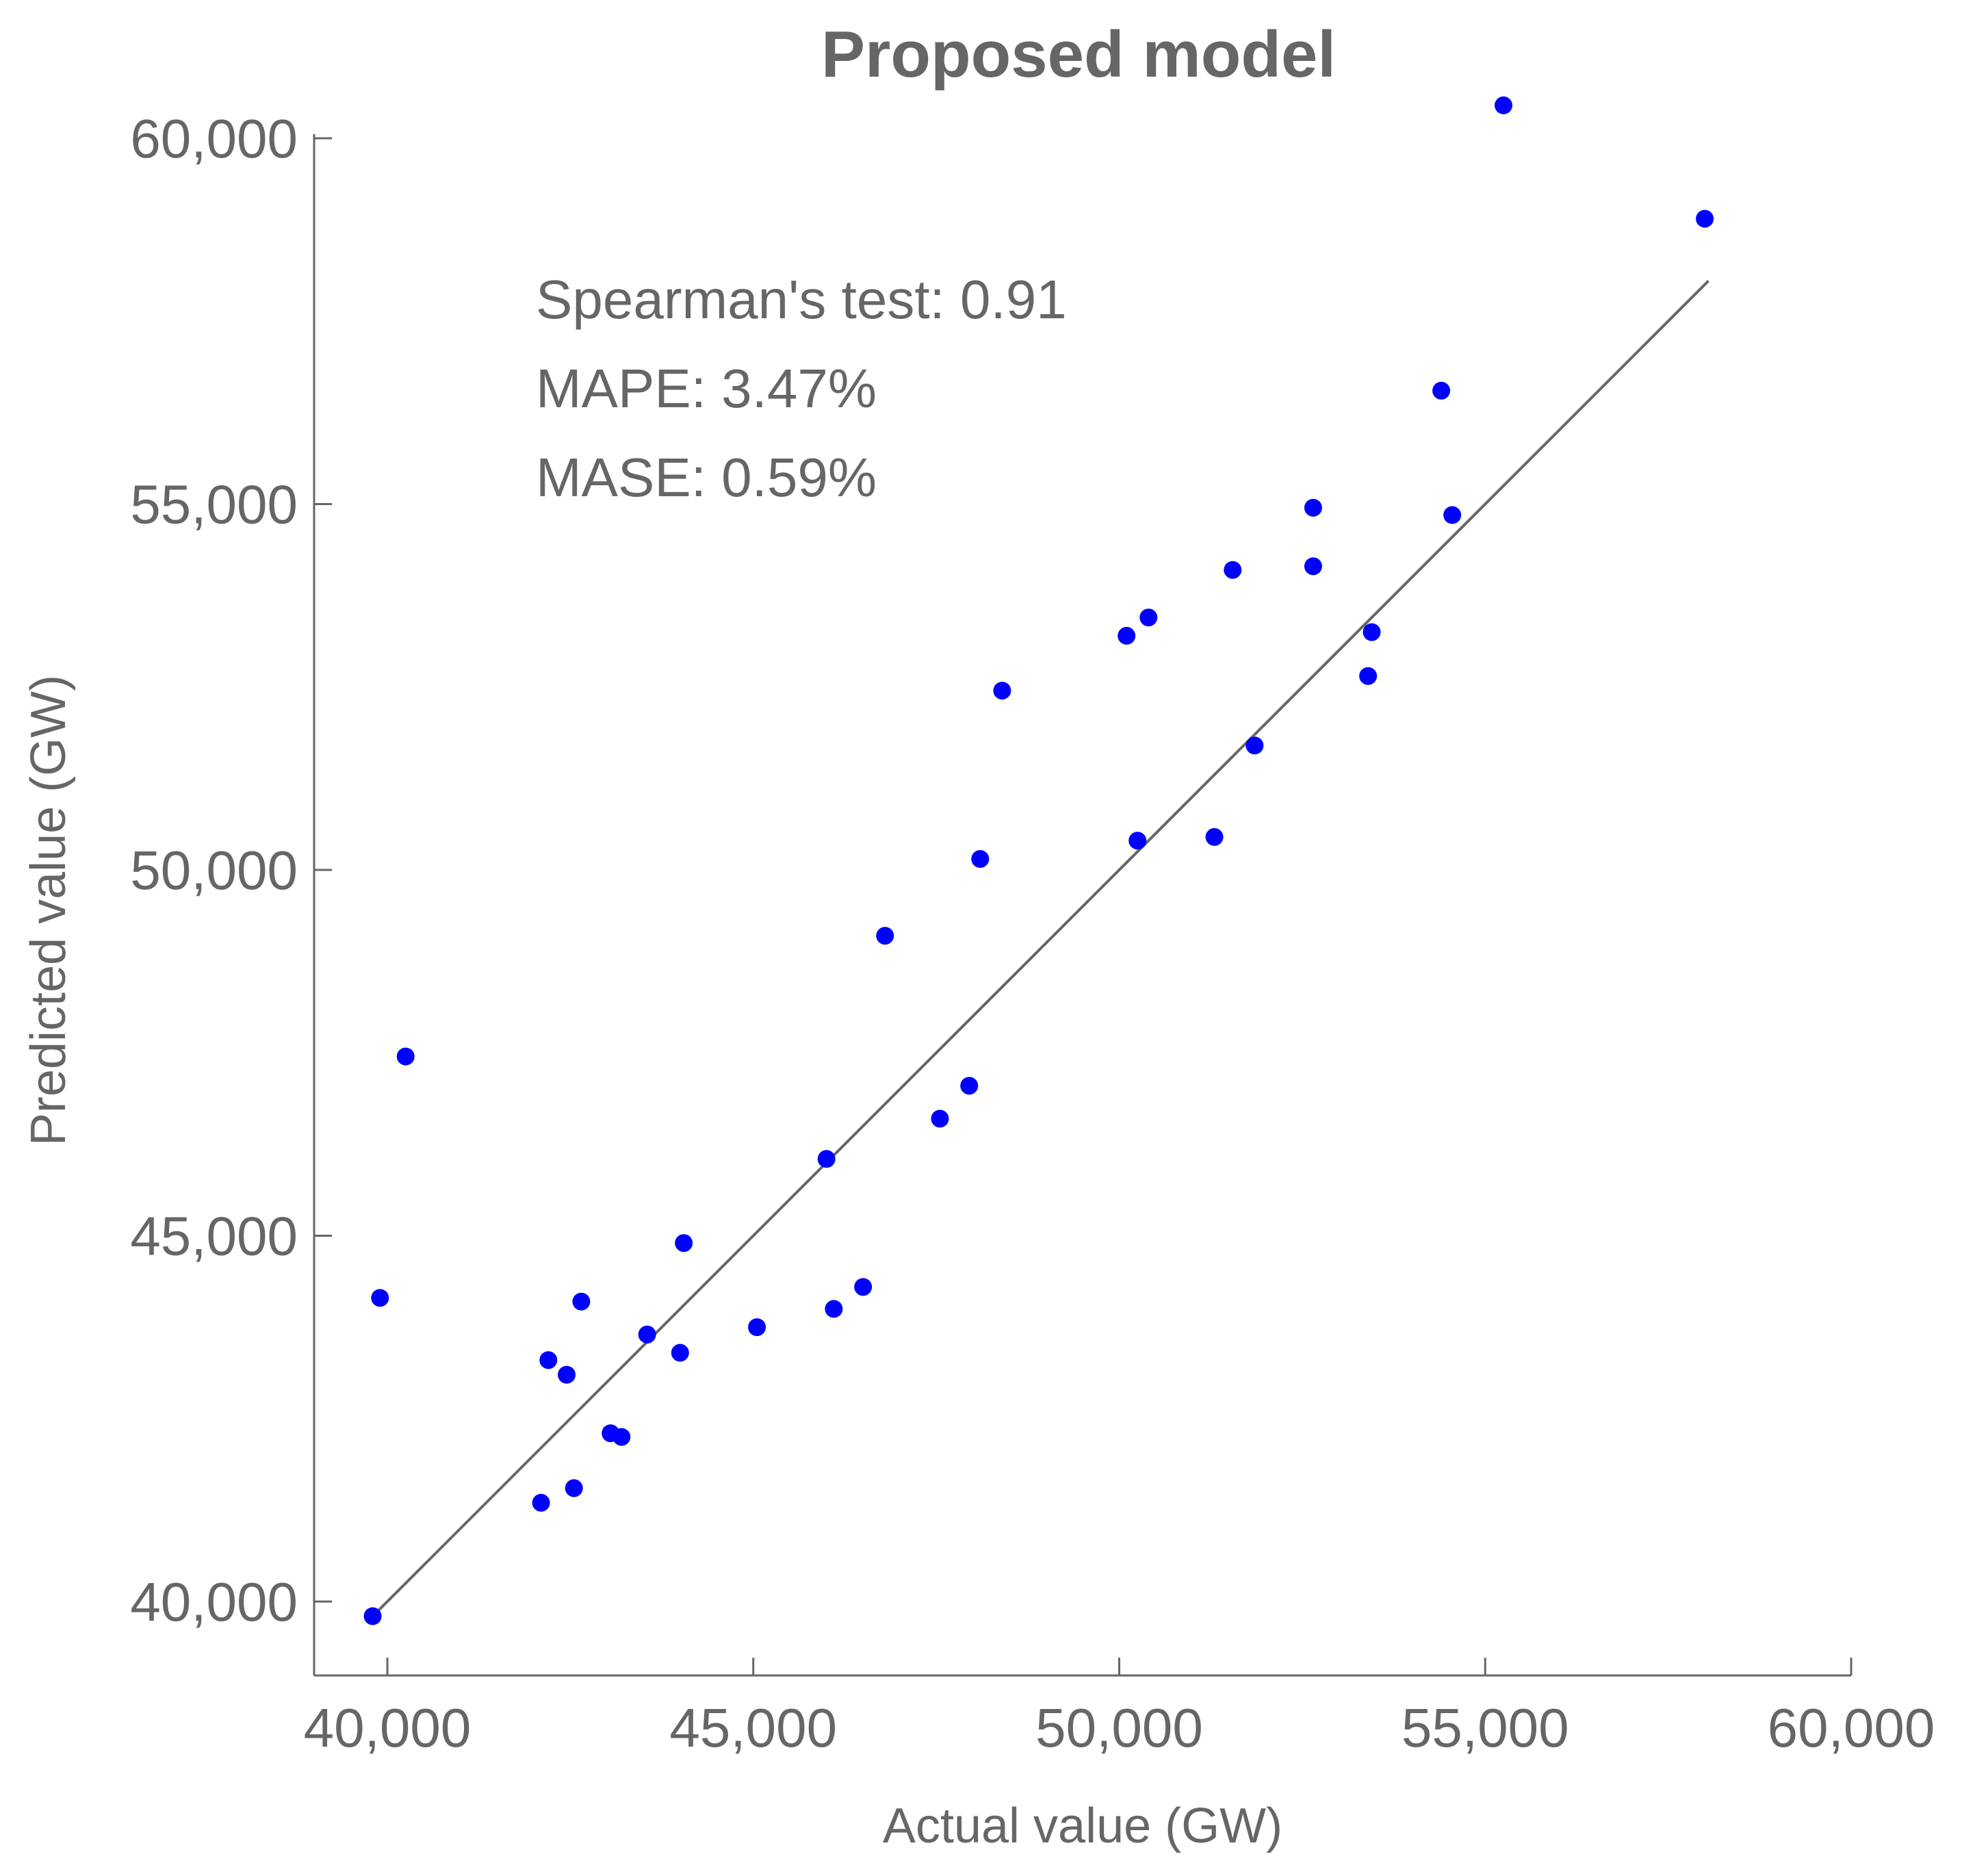 The height and width of the screenshot is (1876, 1962). What do you see at coordinates (1119, 1728) in the screenshot?
I see `x-tick-label: 50,000` at bounding box center [1119, 1728].